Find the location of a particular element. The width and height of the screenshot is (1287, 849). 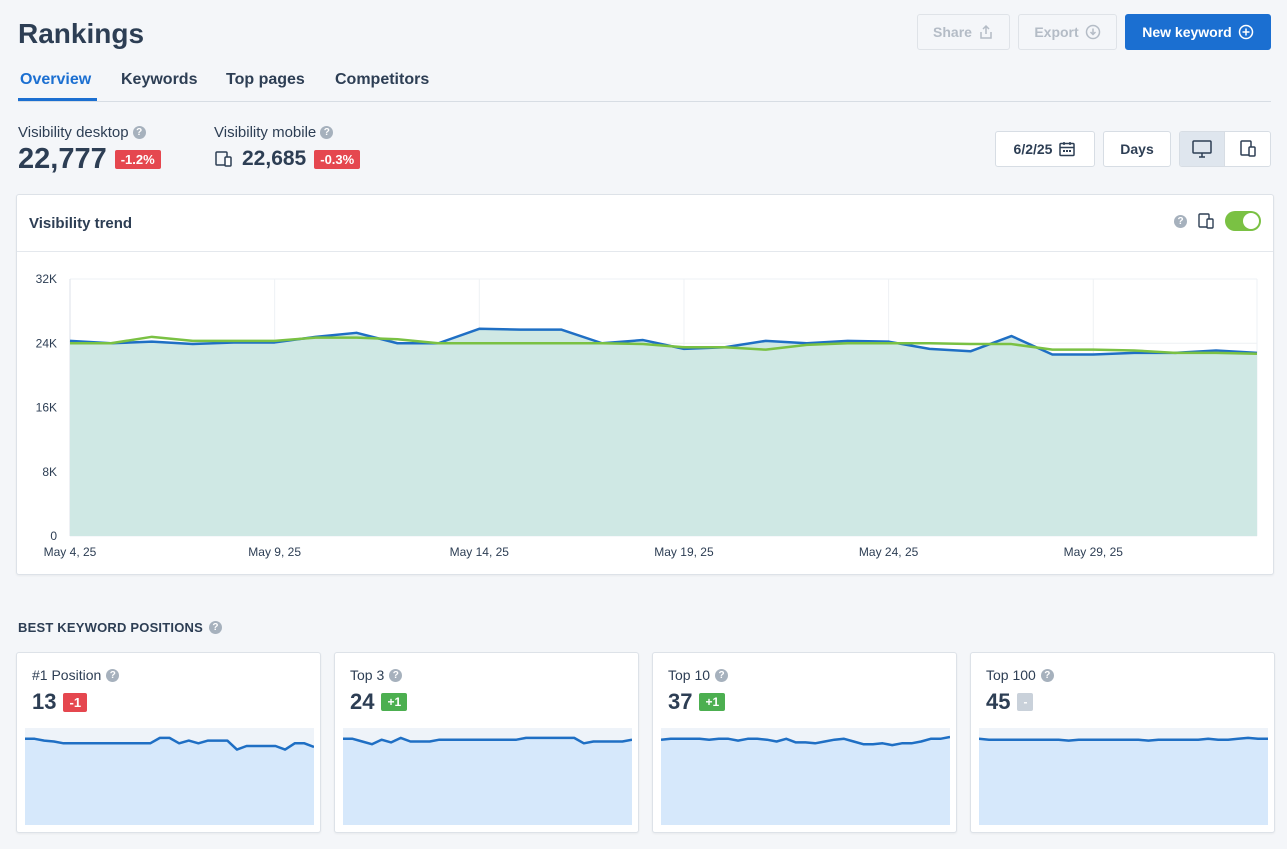

visibility-trend-header: Visibility trend ? is located at coordinates (645, 223).